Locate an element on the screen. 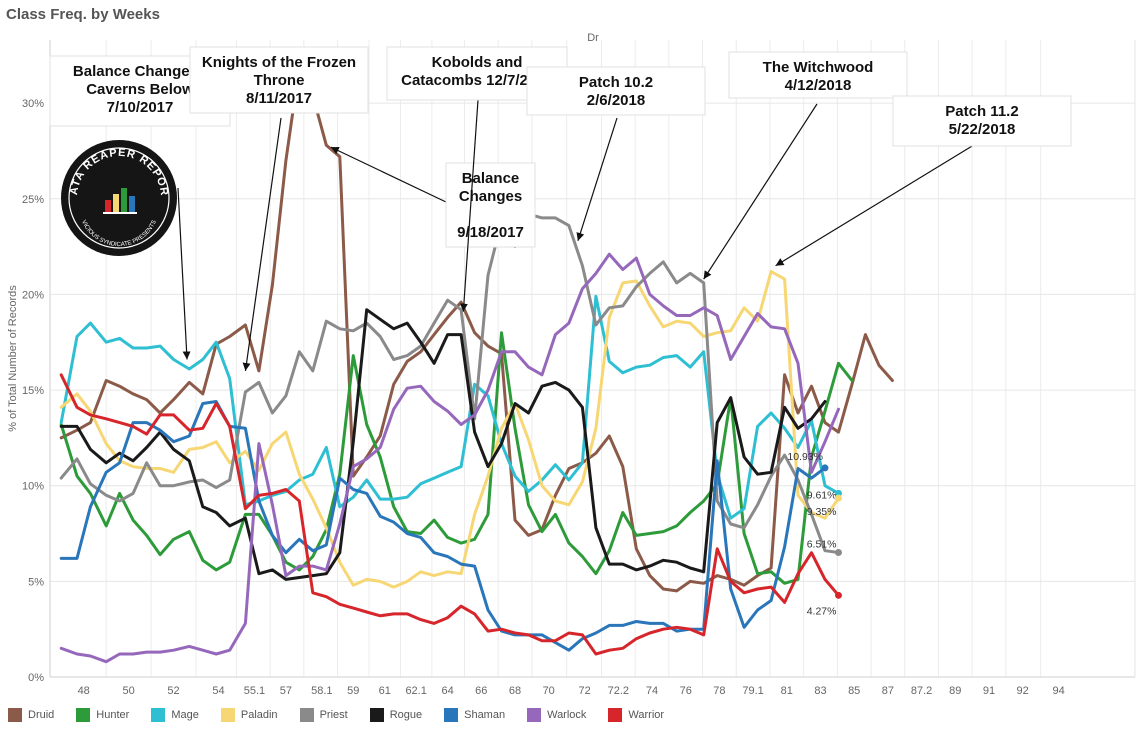  end-label-warrior: 4.27% is located at coordinates (822, 611).